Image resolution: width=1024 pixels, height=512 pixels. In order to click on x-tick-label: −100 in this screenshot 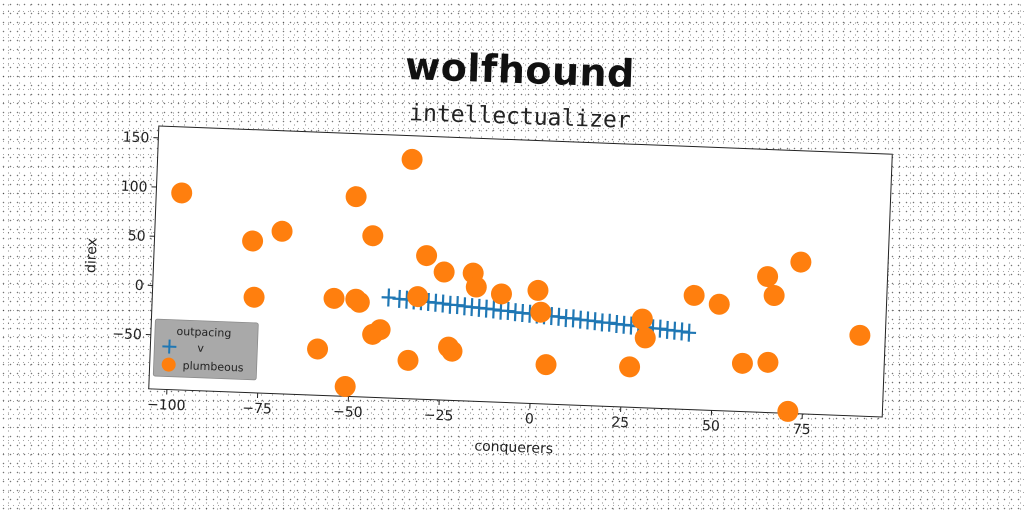, I will do `click(166, 405)`.